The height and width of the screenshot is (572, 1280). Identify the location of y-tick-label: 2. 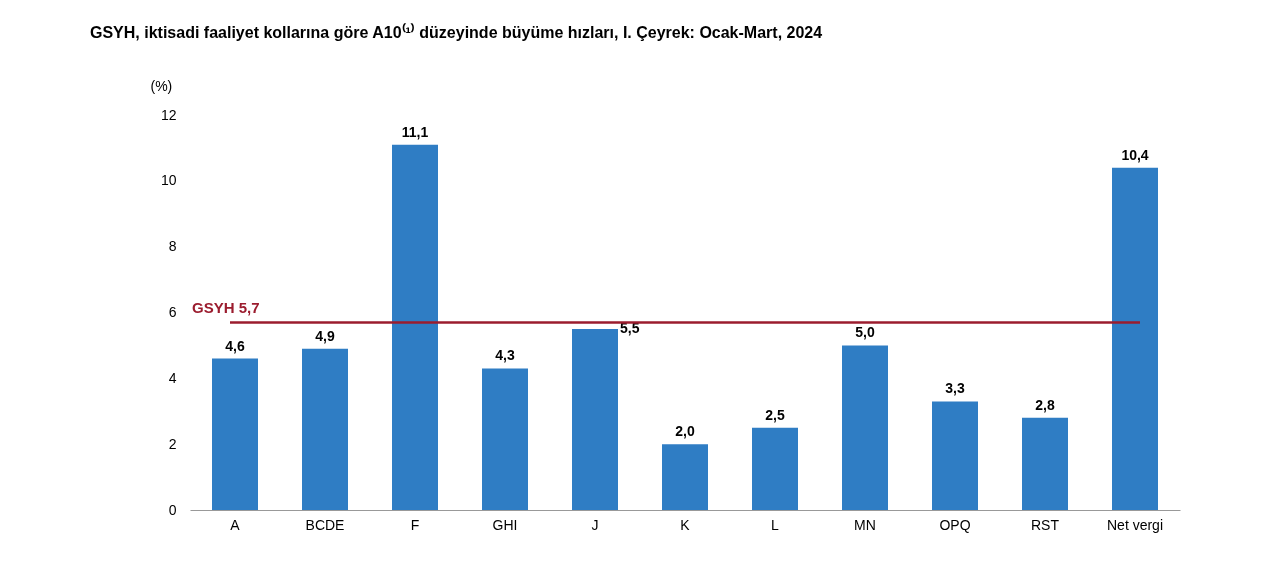
(172, 443).